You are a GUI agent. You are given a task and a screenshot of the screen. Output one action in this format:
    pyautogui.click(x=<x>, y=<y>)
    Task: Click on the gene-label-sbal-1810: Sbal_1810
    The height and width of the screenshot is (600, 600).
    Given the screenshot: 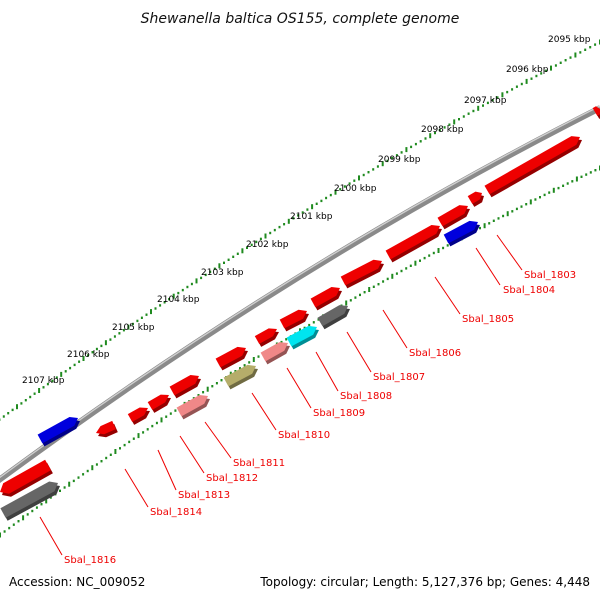 What is the action you would take?
    pyautogui.click(x=304, y=435)
    